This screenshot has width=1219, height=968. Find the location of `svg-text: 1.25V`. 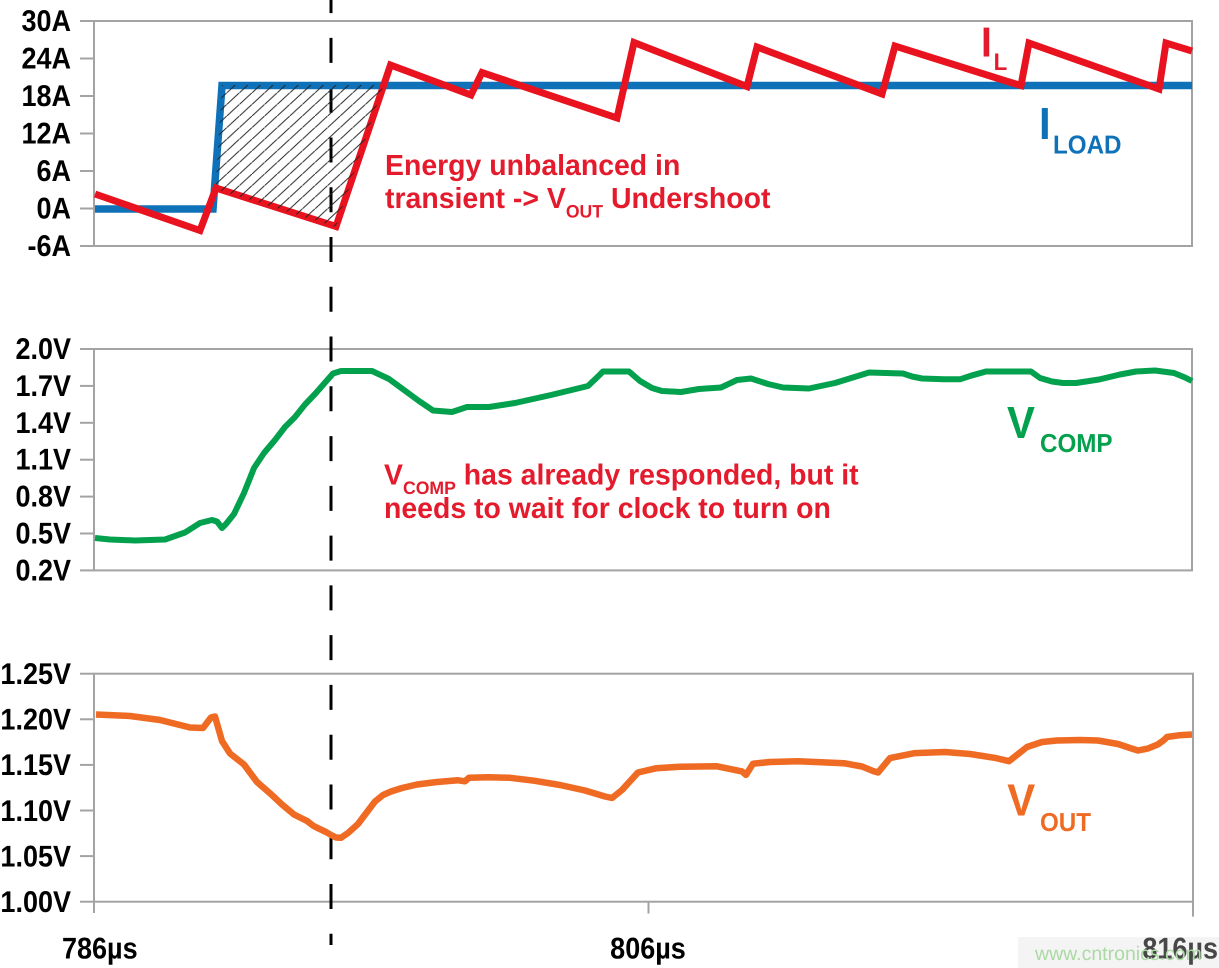

svg-text: 1.25V is located at coordinates (35, 674).